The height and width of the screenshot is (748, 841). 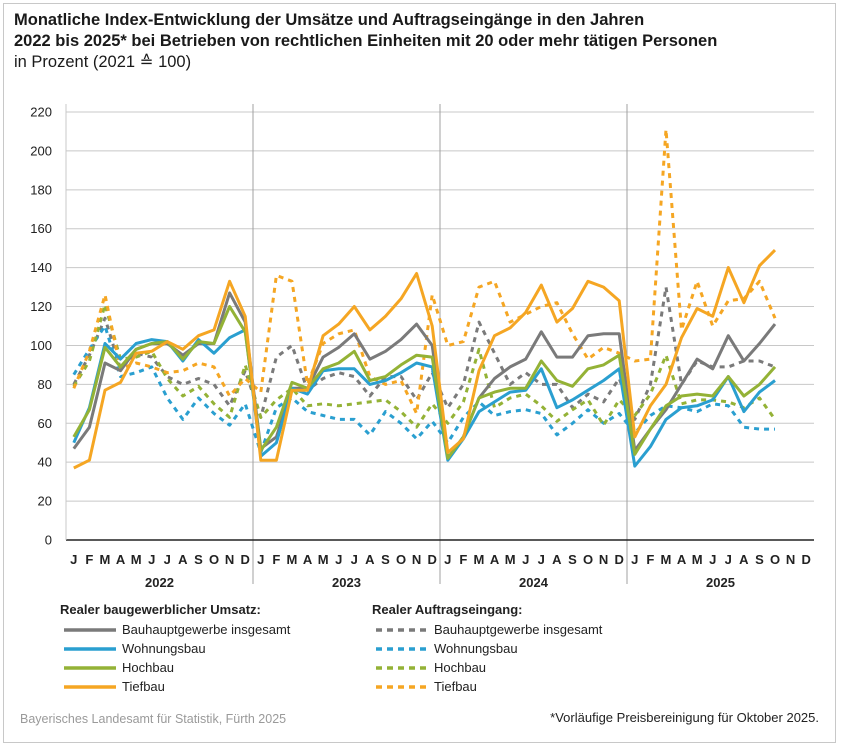 I want to click on legend-line-wohnungsbau, so click(x=90, y=649).